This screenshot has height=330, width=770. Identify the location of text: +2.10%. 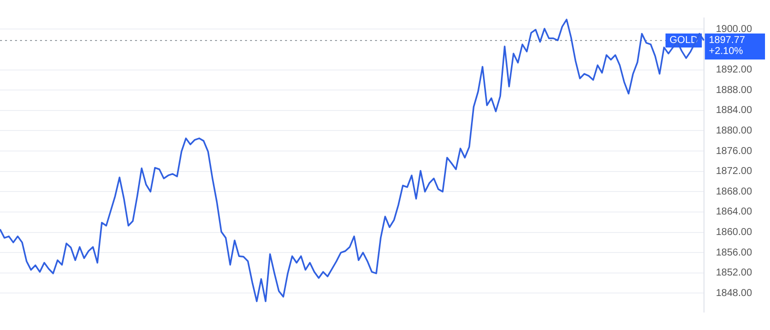
(726, 52).